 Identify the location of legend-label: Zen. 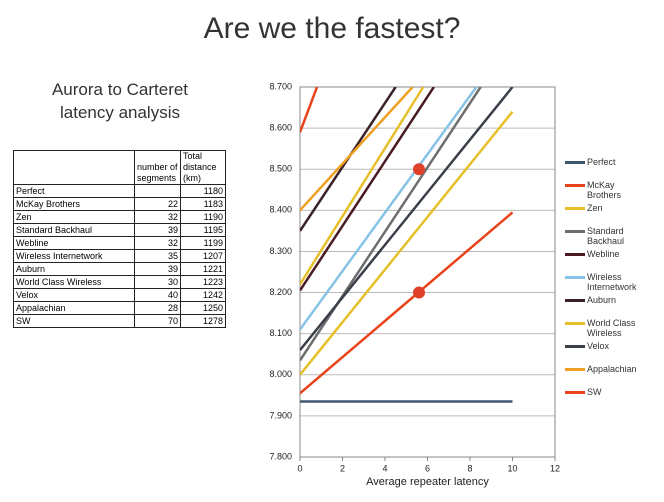
(595, 208).